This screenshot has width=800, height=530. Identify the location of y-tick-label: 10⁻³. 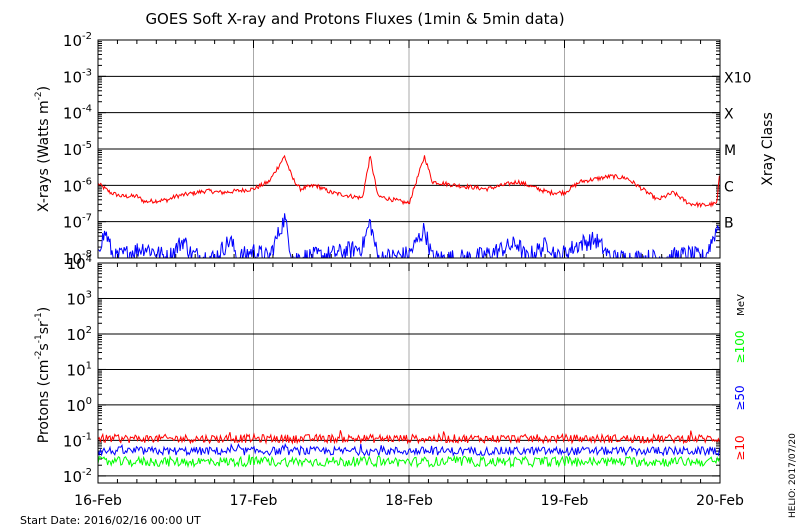
(77, 76).